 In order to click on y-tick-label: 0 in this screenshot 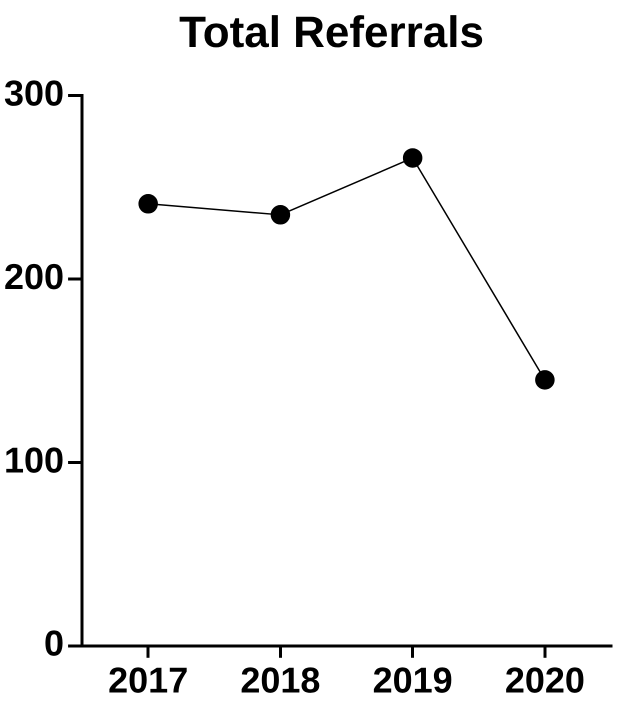, I will do `click(54, 643)`.